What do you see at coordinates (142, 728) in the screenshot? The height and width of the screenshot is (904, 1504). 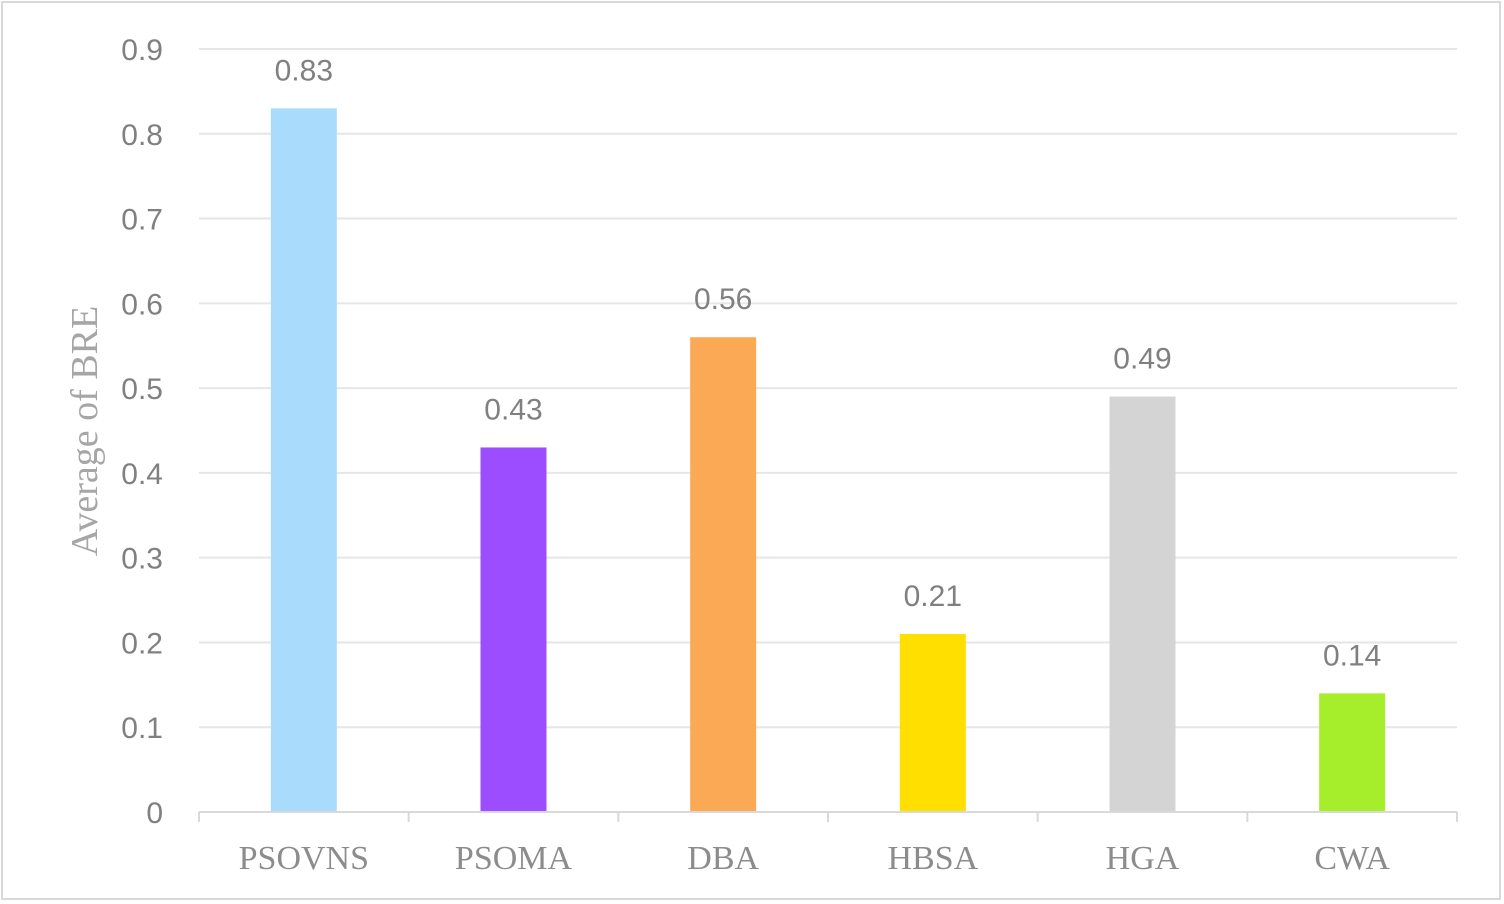 I see `y-tick-label: 0.1` at bounding box center [142, 728].